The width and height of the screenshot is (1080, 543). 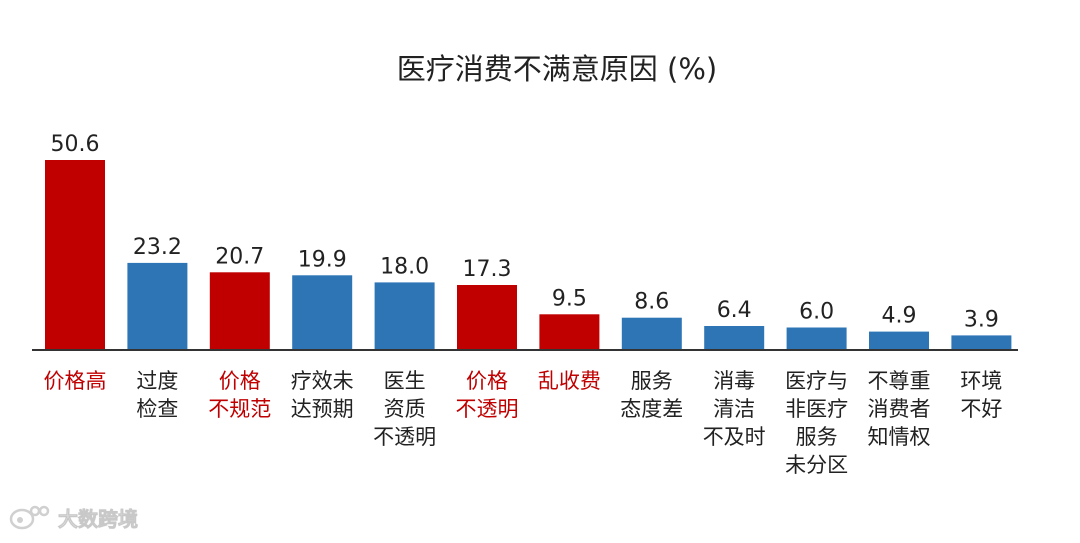 I want to click on category-label-10: 医疗与非医疗服务未分区, so click(x=816, y=423).